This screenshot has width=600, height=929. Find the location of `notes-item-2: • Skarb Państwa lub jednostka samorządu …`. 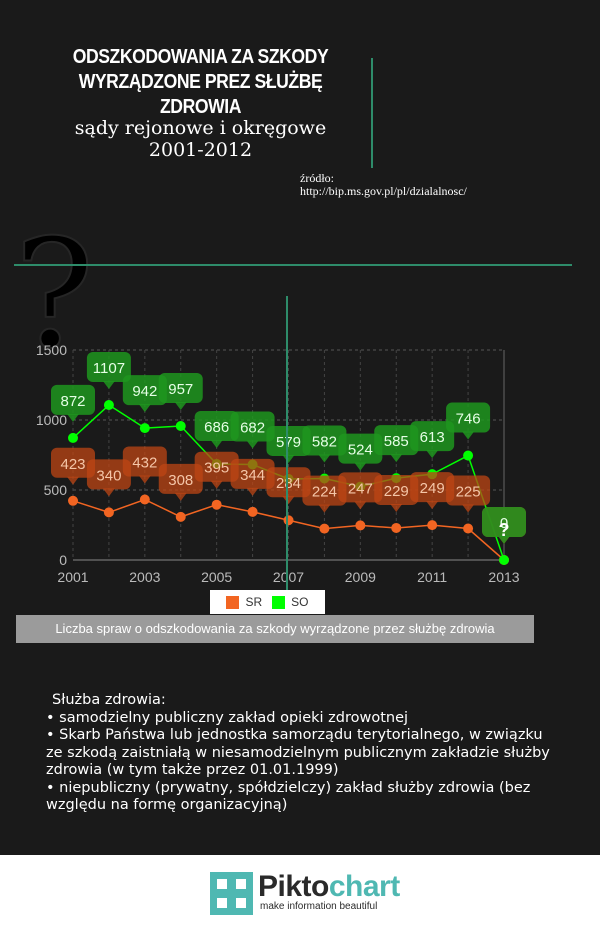

notes-item-2: • Skarb Państwa lub jednostka samorządu … is located at coordinates (298, 752).